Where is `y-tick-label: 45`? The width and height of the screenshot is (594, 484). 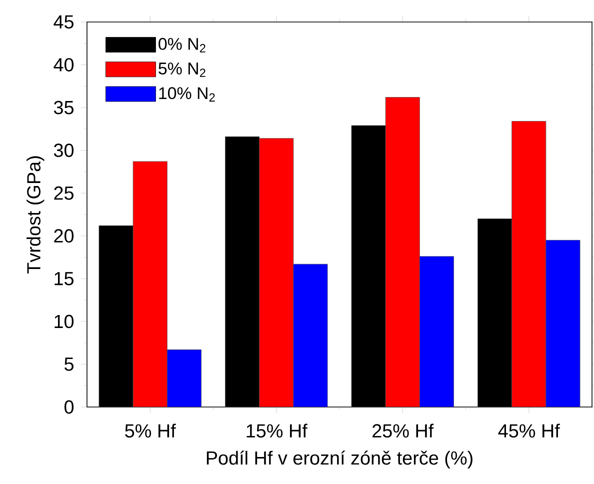
y-tick-label: 45 is located at coordinates (64, 22).